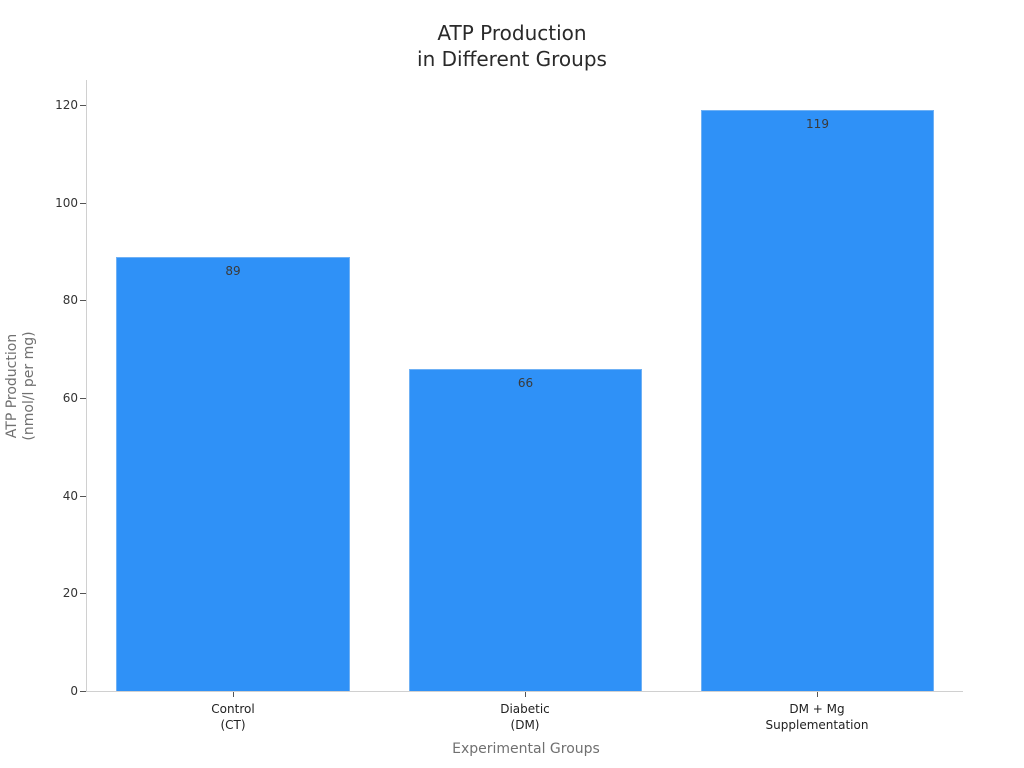  Describe the element at coordinates (512, 59) in the screenshot. I see `chart-title-line-2: in Different Groups` at that location.